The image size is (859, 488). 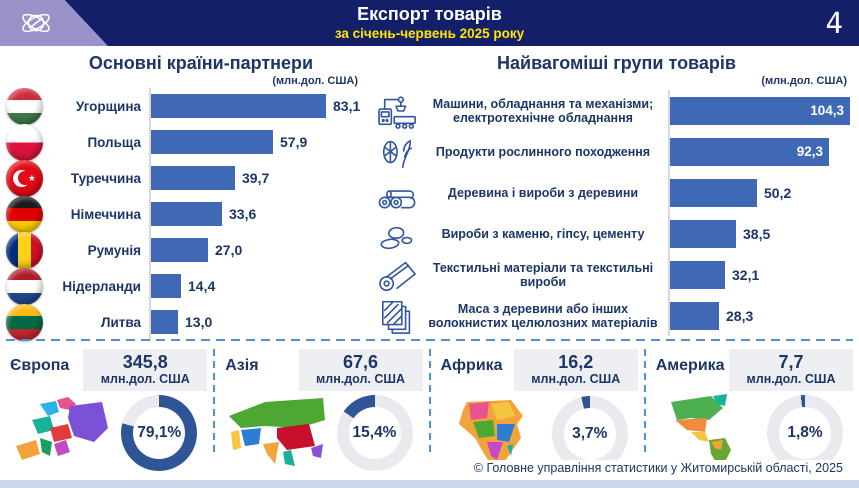 I want to click on bar-area: 57,9, so click(x=259, y=142).